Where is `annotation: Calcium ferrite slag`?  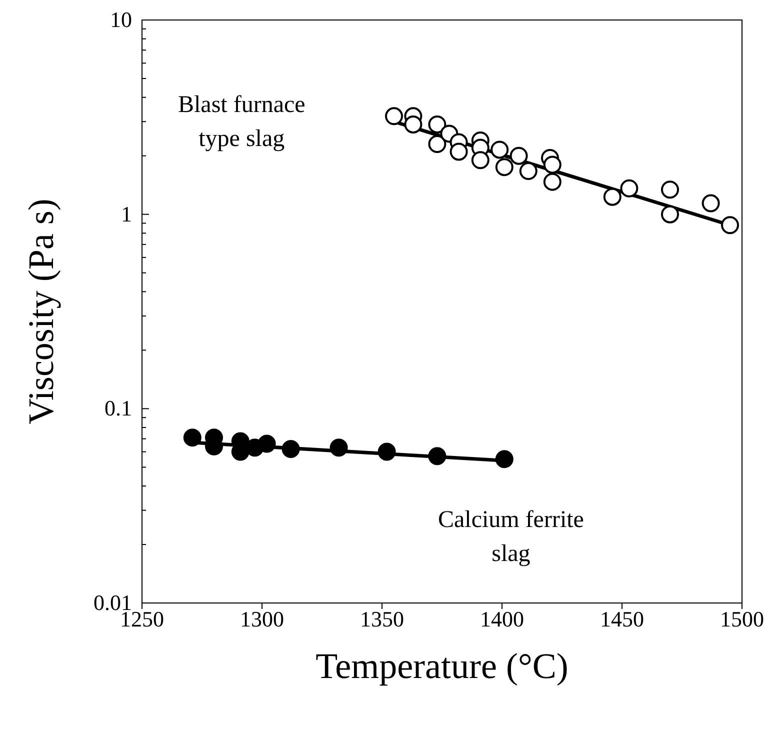
annotation: Calcium ferrite slag is located at coordinates (511, 537).